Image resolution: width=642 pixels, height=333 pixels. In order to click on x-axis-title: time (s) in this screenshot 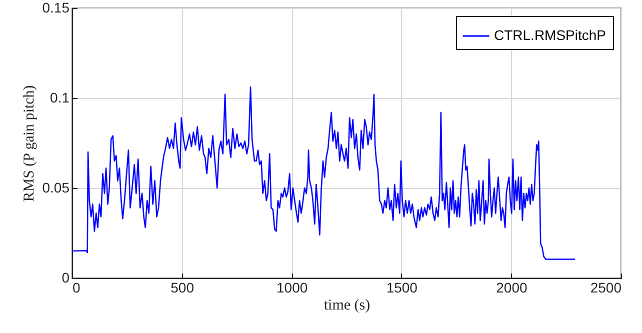, I will do `click(347, 306)`.